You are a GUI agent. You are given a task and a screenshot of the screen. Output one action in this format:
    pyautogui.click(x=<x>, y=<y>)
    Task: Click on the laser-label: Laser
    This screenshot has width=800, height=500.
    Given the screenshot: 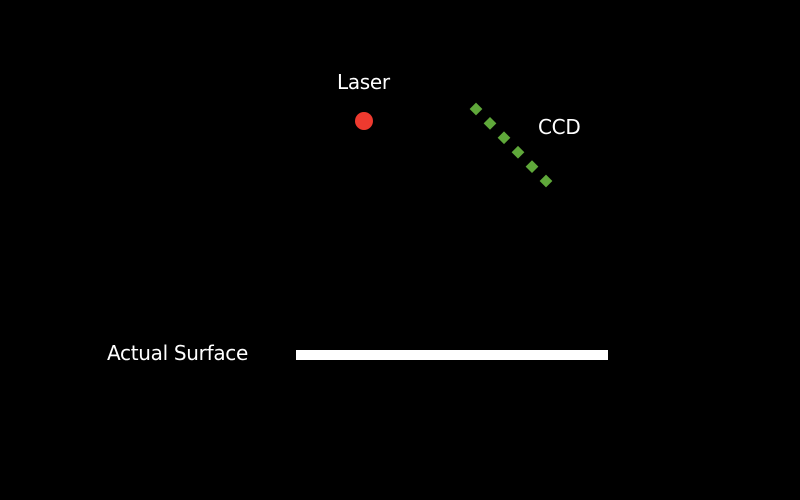 What is the action you would take?
    pyautogui.click(x=363, y=82)
    